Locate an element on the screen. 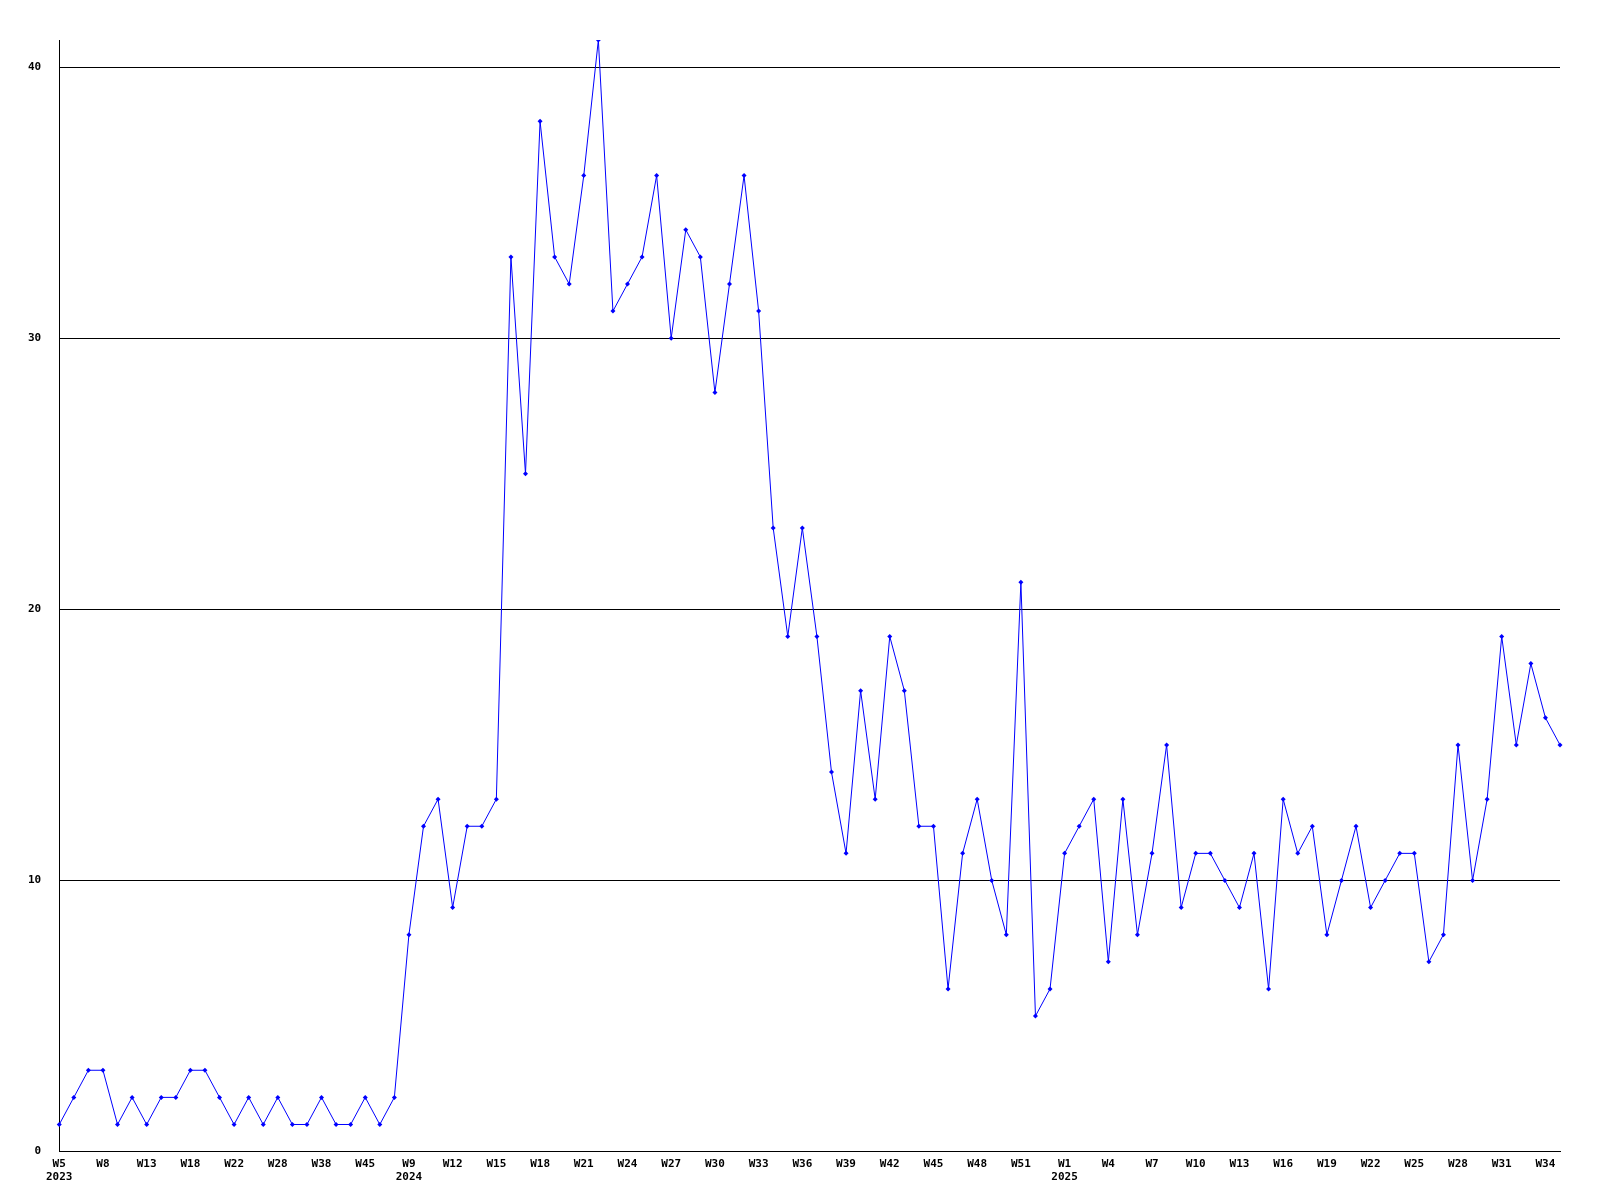  x-tick-label: W42 is located at coordinates (889, 1164).